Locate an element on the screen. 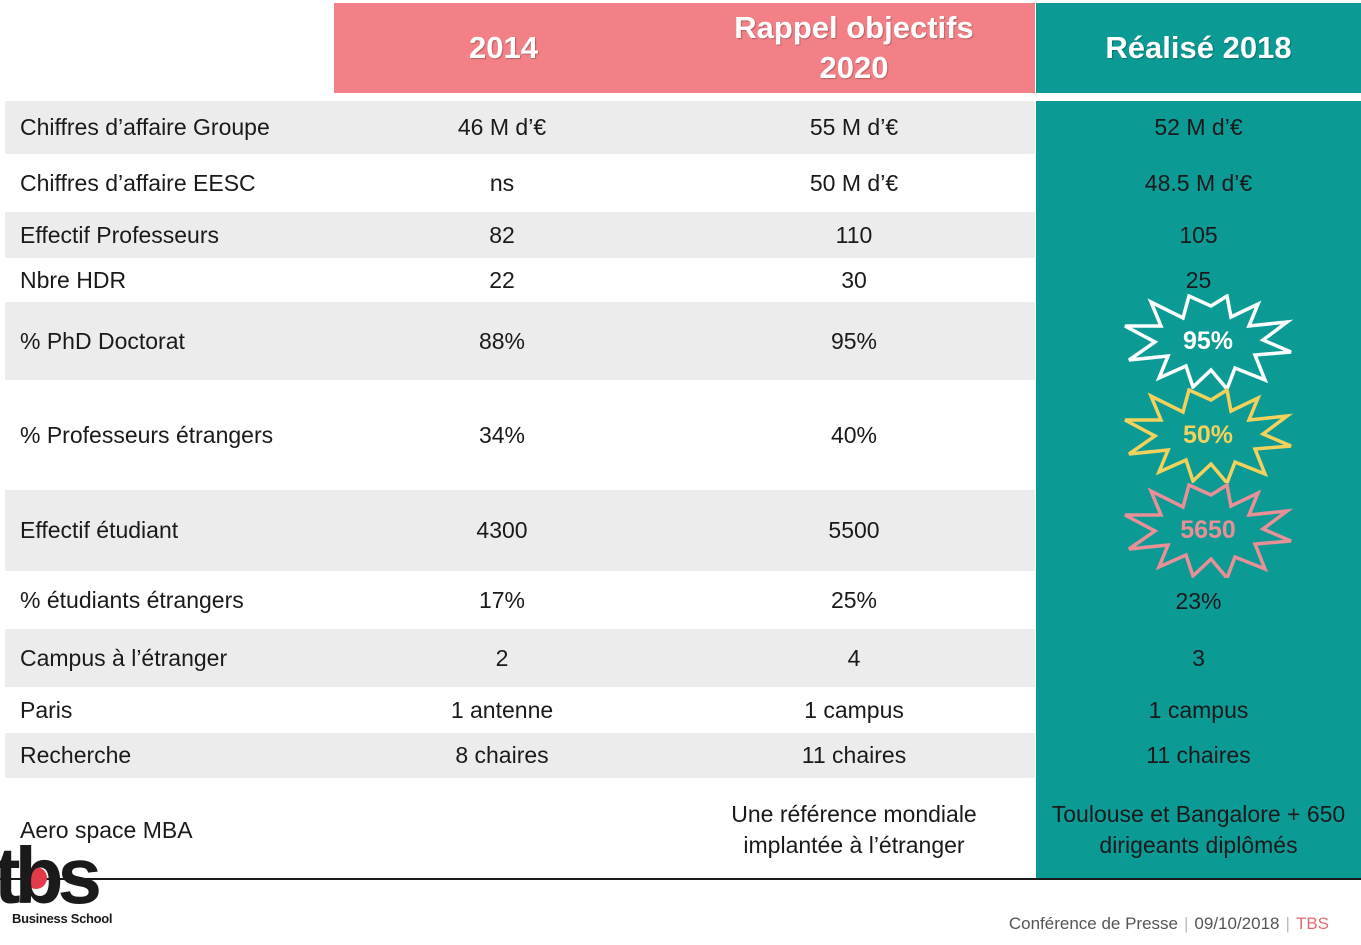  value-2014: 8 chaires is located at coordinates (502, 755).